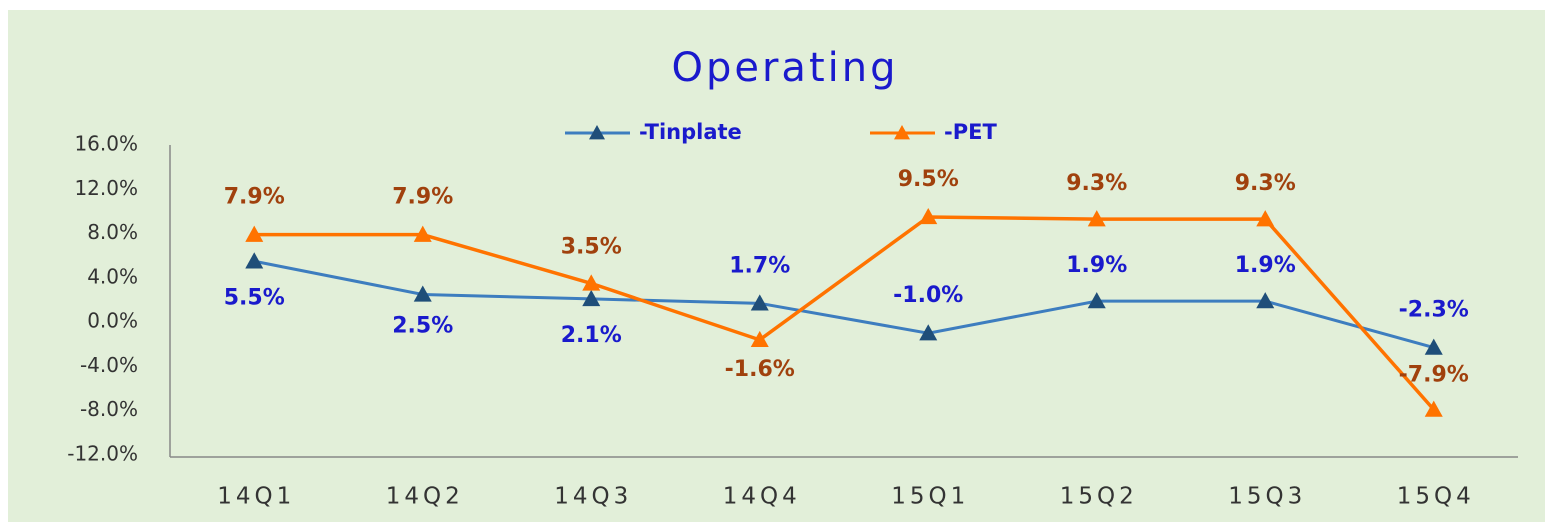  Describe the element at coordinates (762, 497) in the screenshot. I see `x-tick-label: 14Q4` at that location.